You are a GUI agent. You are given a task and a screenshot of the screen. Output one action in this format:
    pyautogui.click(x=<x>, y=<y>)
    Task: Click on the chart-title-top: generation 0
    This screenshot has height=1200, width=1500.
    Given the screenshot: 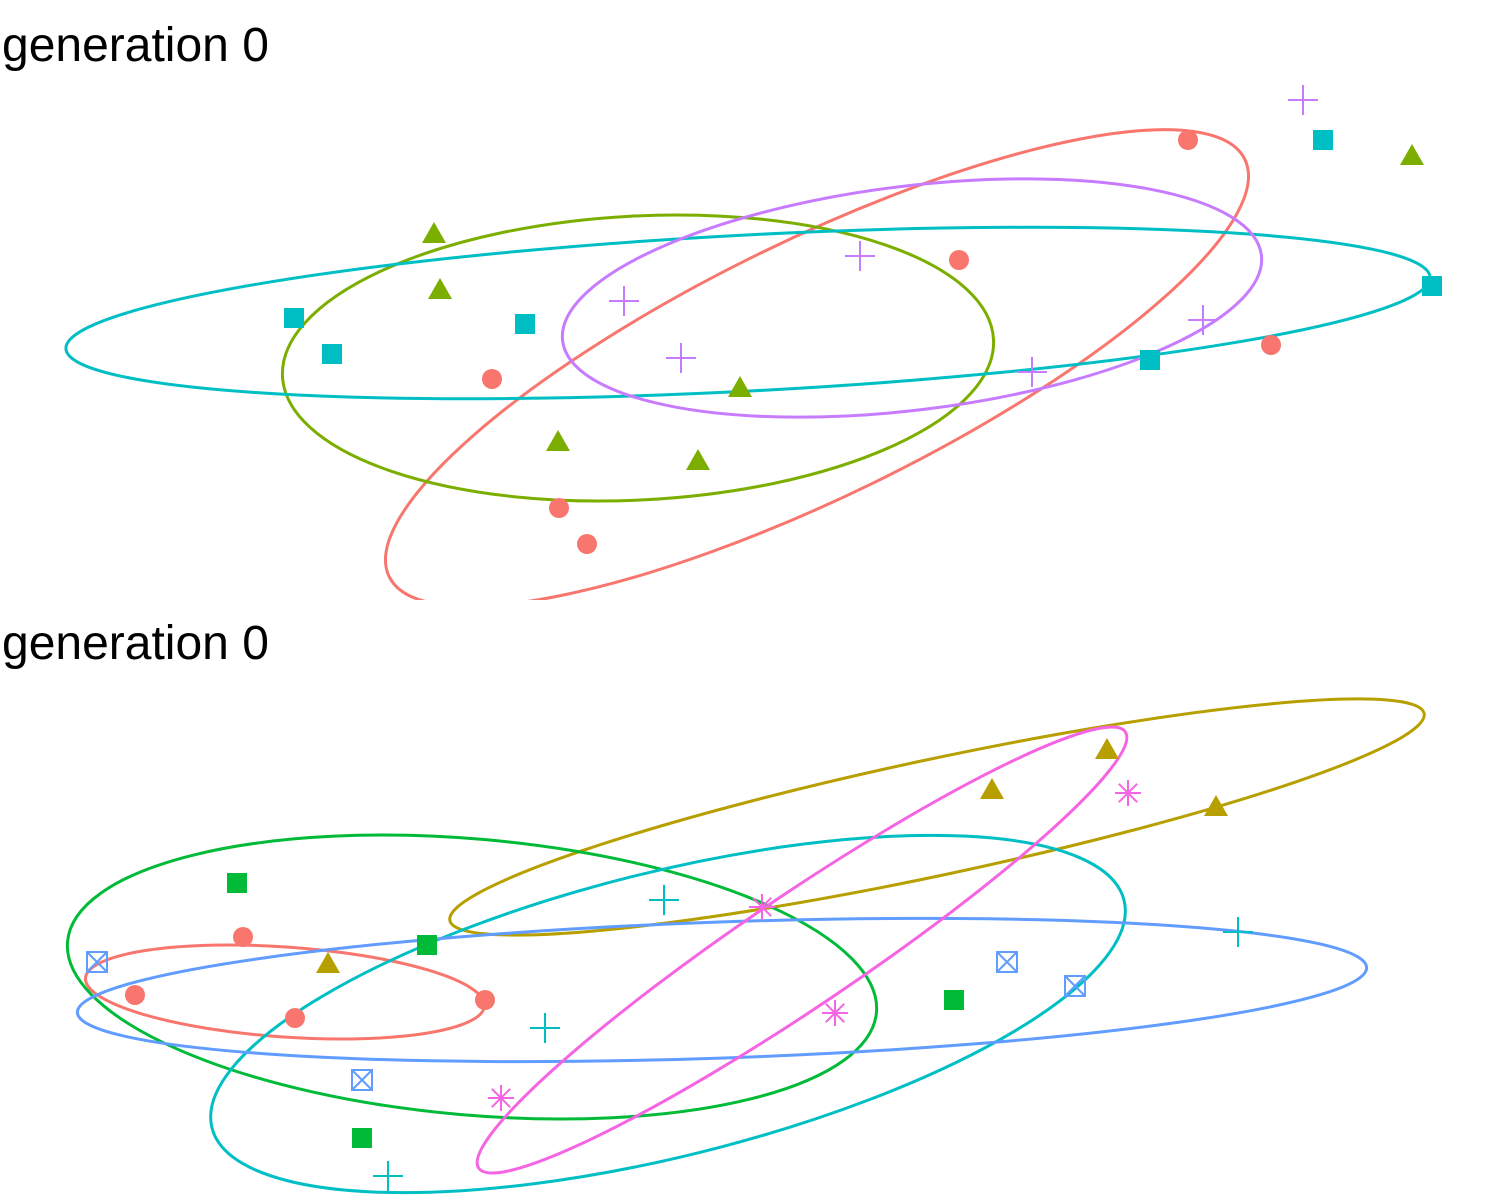 What is the action you would take?
    pyautogui.click(x=135, y=45)
    